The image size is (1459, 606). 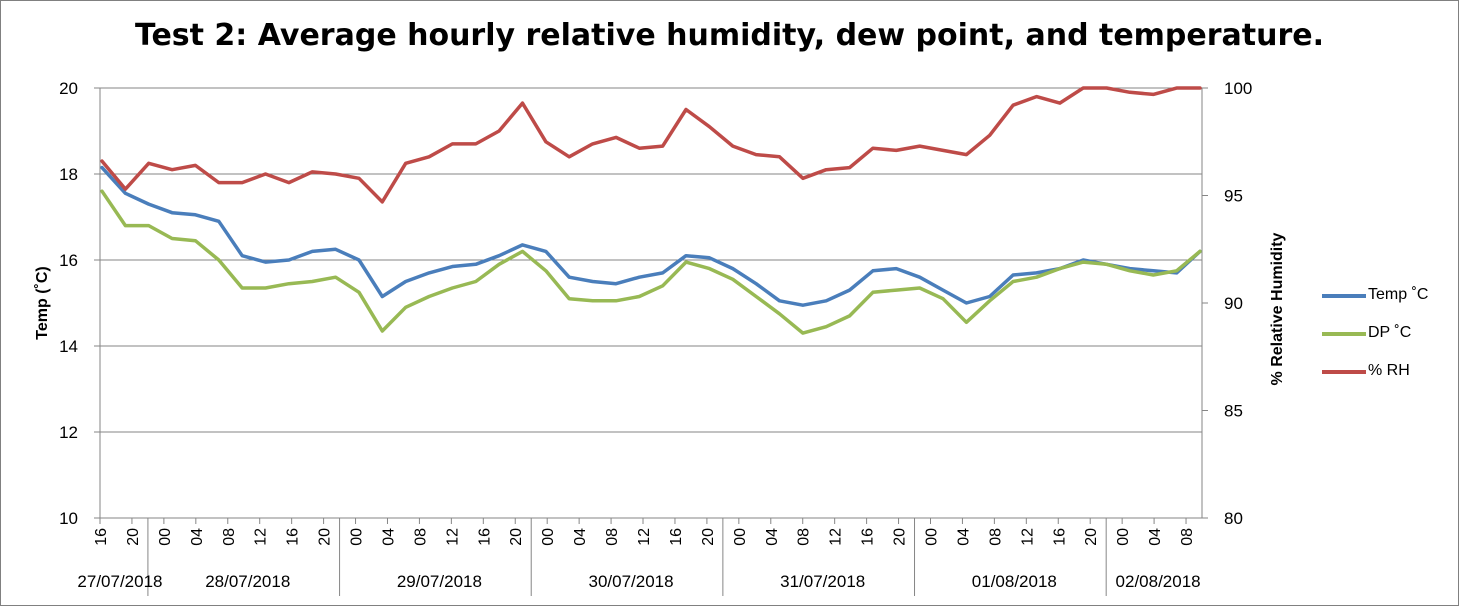 I want to click on date-label: 27/07/2018, so click(x=119, y=581).